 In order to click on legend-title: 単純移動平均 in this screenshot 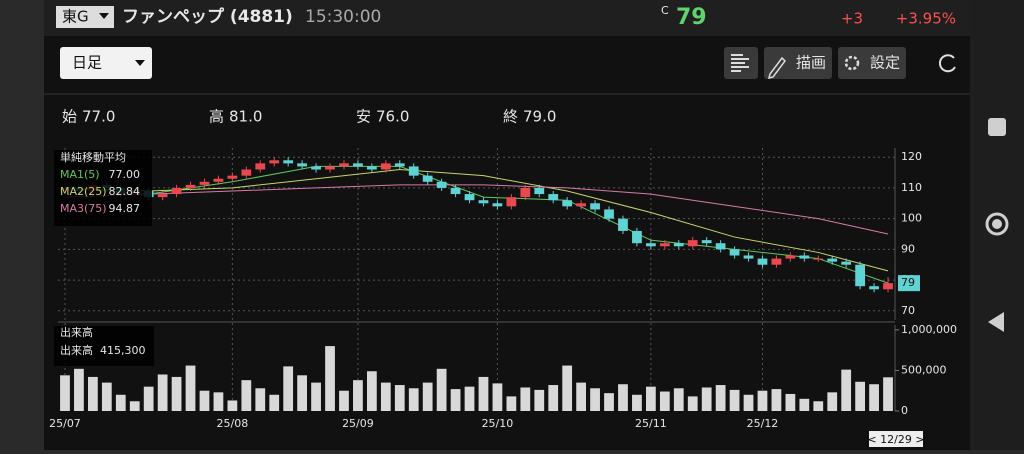, I will do `click(93, 157)`.